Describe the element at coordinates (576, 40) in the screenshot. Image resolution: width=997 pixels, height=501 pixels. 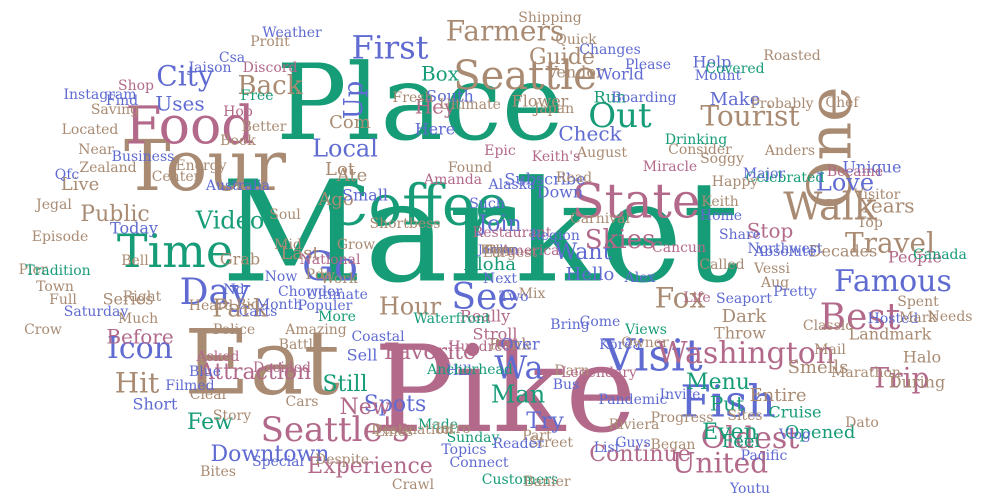
I see `cloud-word-quick-184: Quick` at that location.